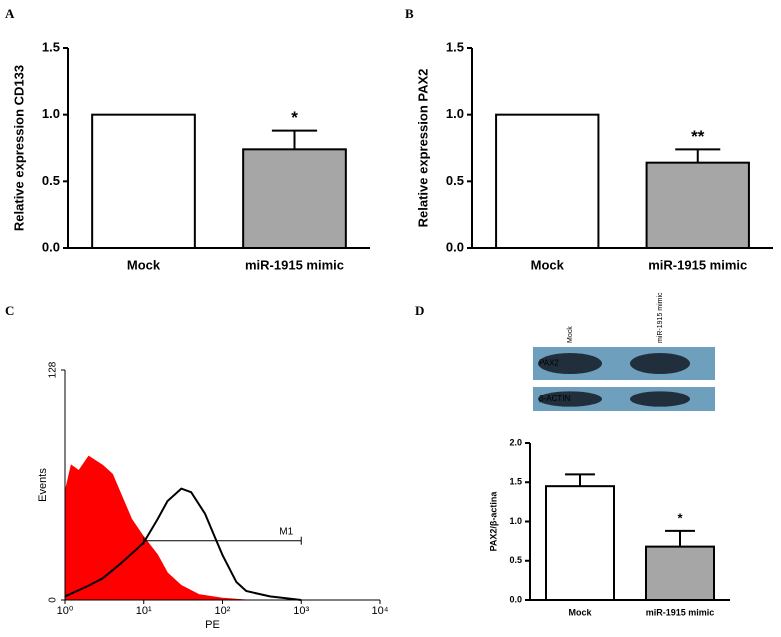  What do you see at coordinates (549, 363) in the screenshot?
I see `blot-row-label: PAX2` at bounding box center [549, 363].